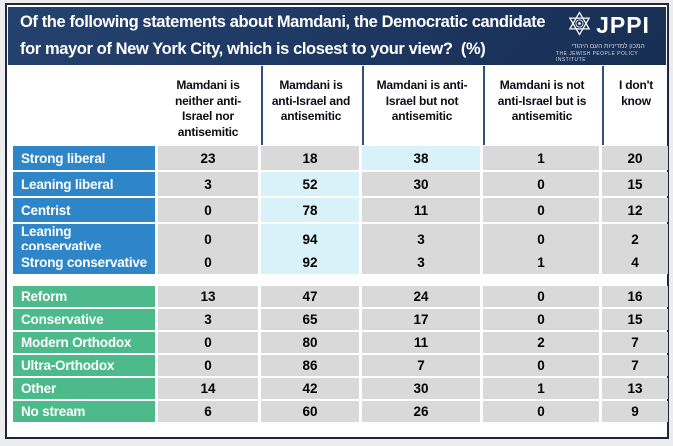  I want to click on value-cell: 17, so click(421, 319).